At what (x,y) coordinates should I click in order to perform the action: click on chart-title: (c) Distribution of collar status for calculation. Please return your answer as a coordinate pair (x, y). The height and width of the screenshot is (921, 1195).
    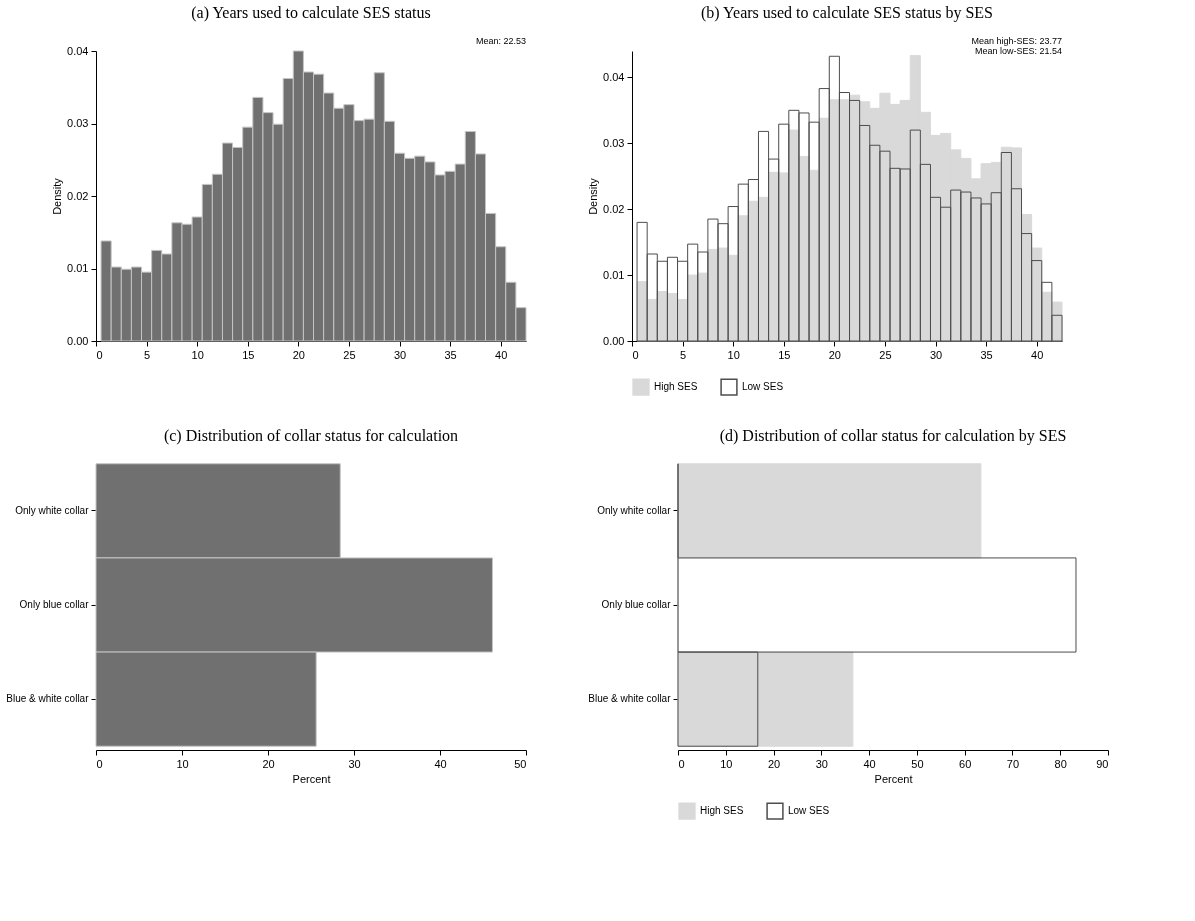
    Looking at the image, I should click on (311, 436).